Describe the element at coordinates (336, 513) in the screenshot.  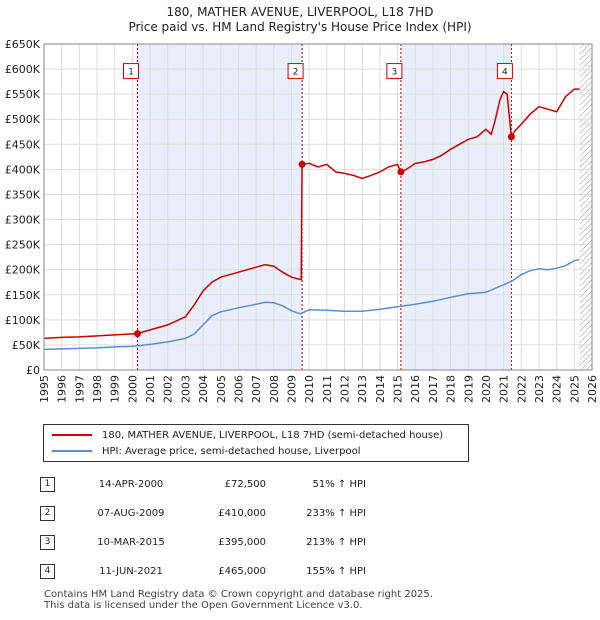
I see `sale-hpi-change: 233% ↑ HPI` at that location.